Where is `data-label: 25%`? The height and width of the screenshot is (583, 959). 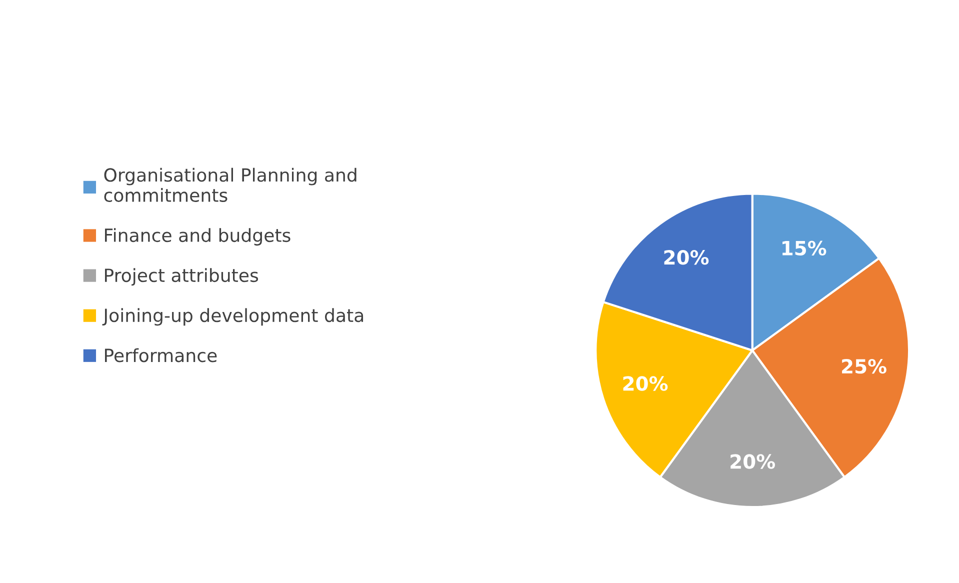 data-label: 25% is located at coordinates (864, 366).